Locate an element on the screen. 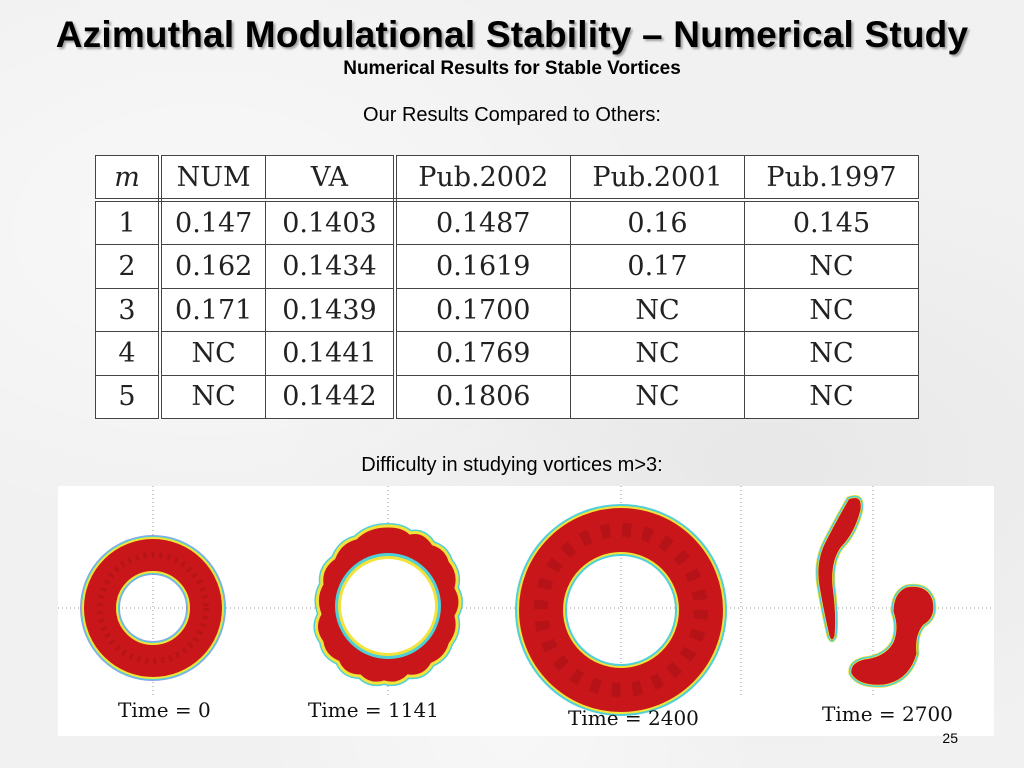 Image resolution: width=1024 pixels, height=768 pixels. header-pub2002: Pub.2002 is located at coordinates (482, 178).